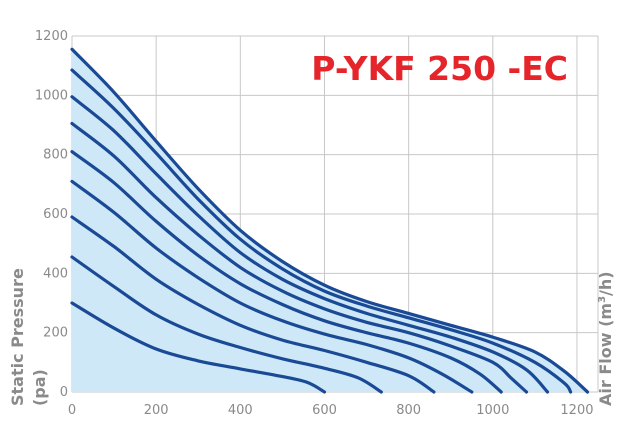  What do you see at coordinates (439, 68) in the screenshot?
I see `chart-title: P-YKF 250 -EC` at bounding box center [439, 68].